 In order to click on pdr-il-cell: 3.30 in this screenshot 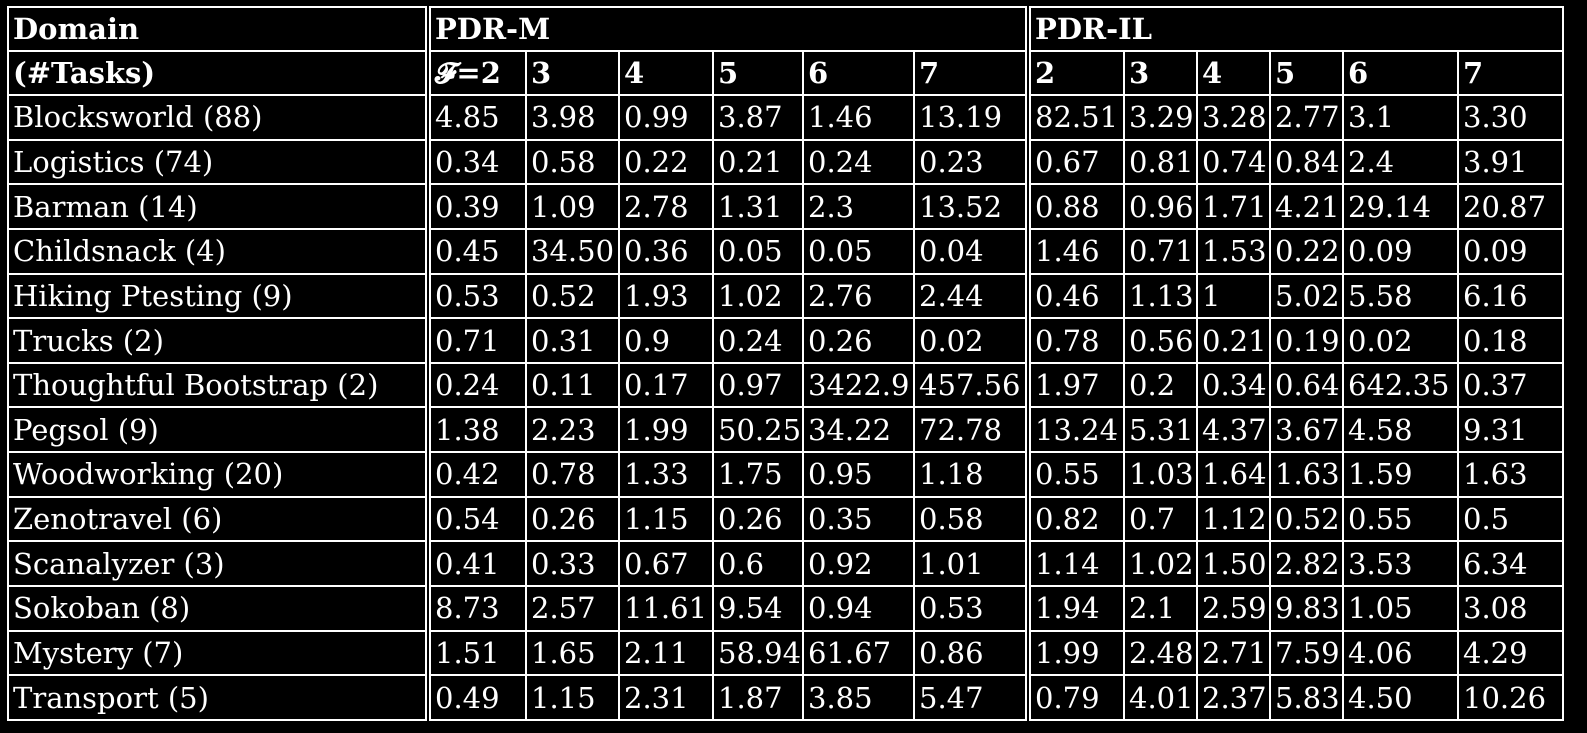, I will do `click(1511, 117)`.